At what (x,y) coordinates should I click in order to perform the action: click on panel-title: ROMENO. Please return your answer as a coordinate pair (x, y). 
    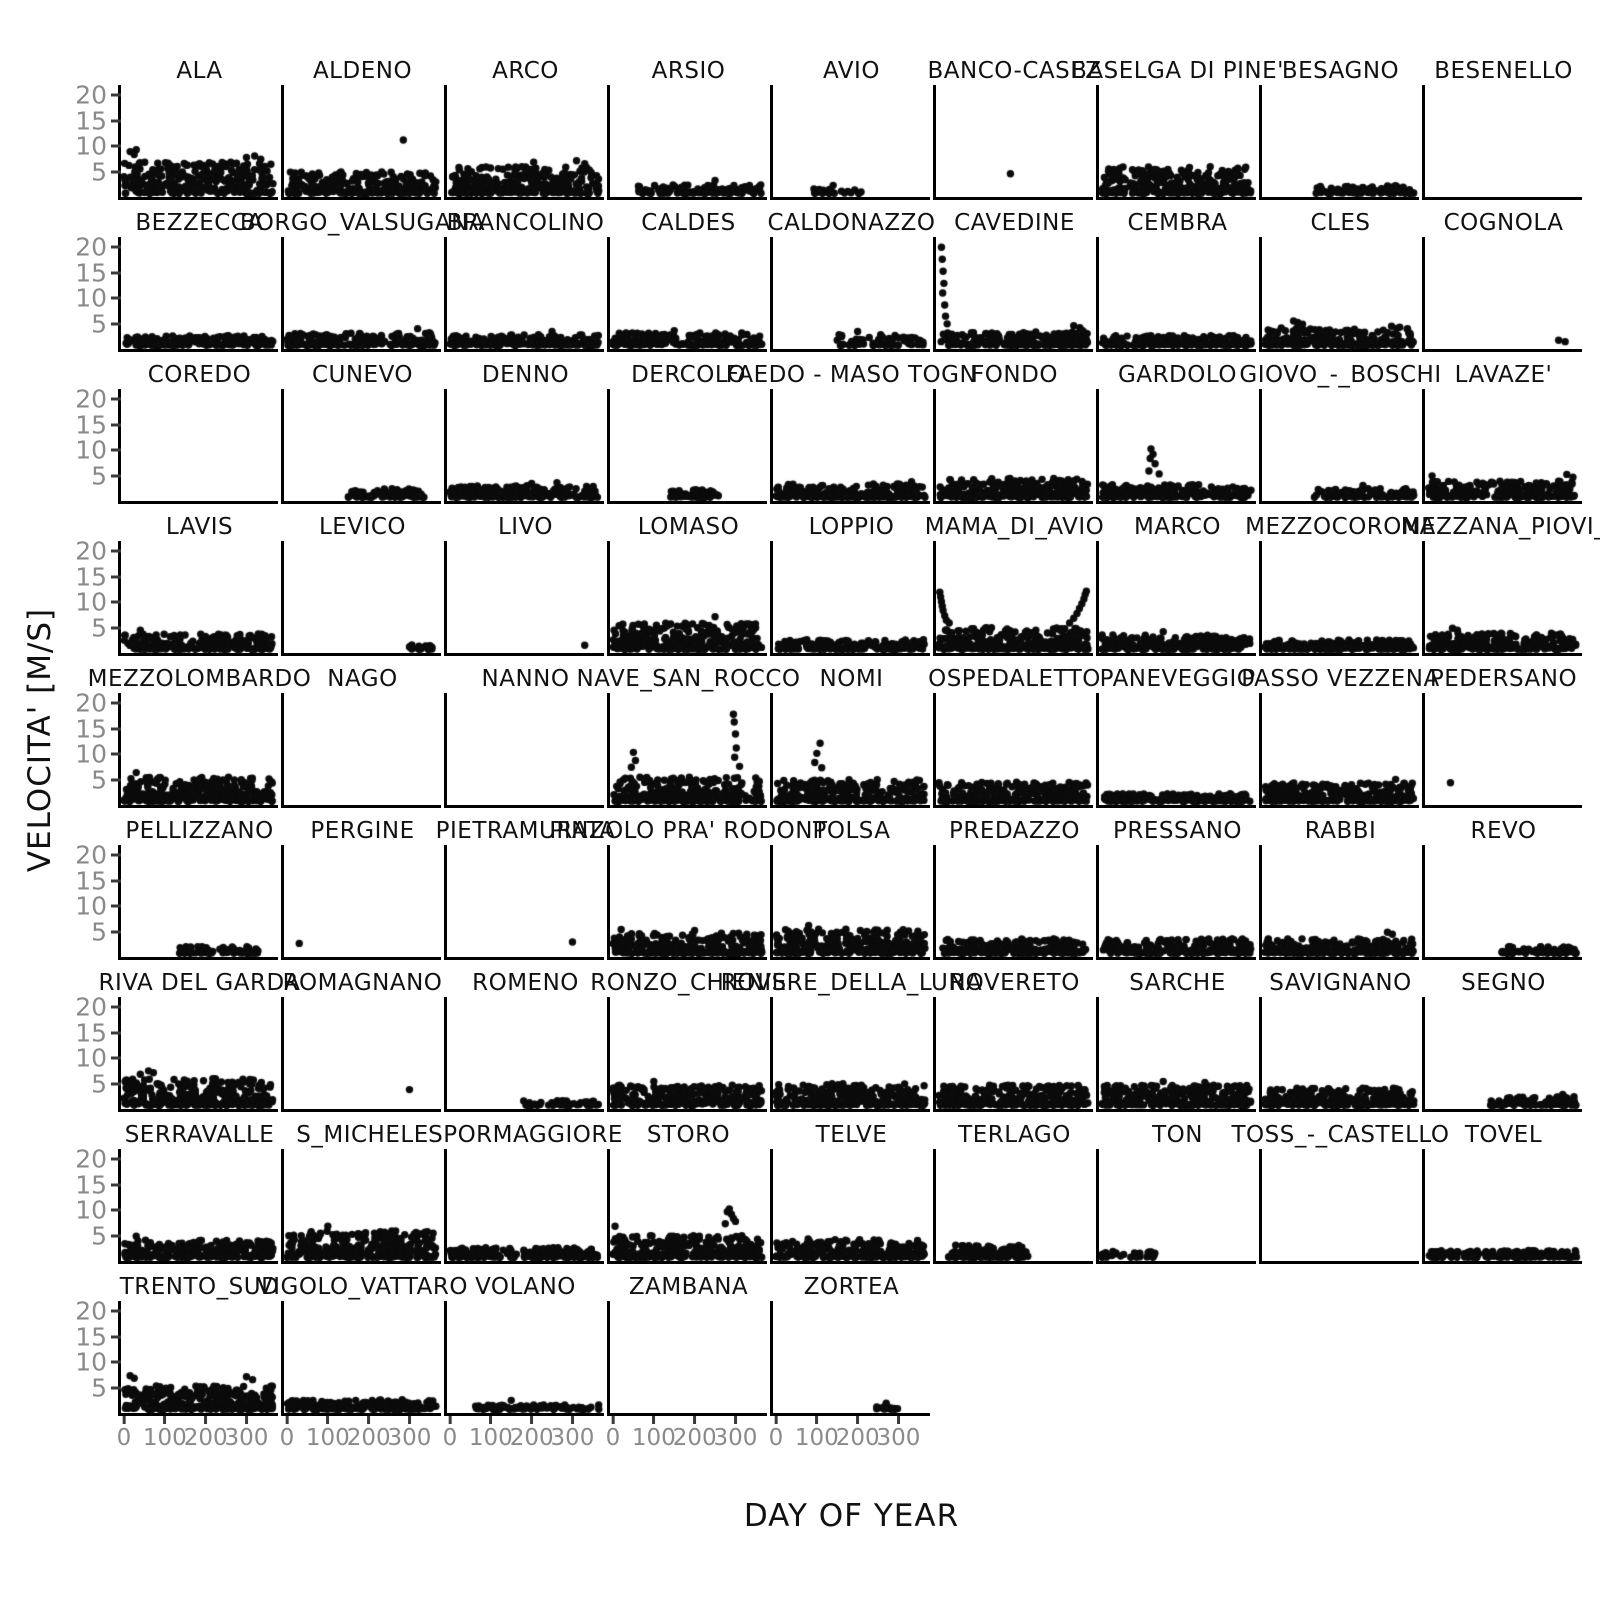
    Looking at the image, I should click on (525, 983).